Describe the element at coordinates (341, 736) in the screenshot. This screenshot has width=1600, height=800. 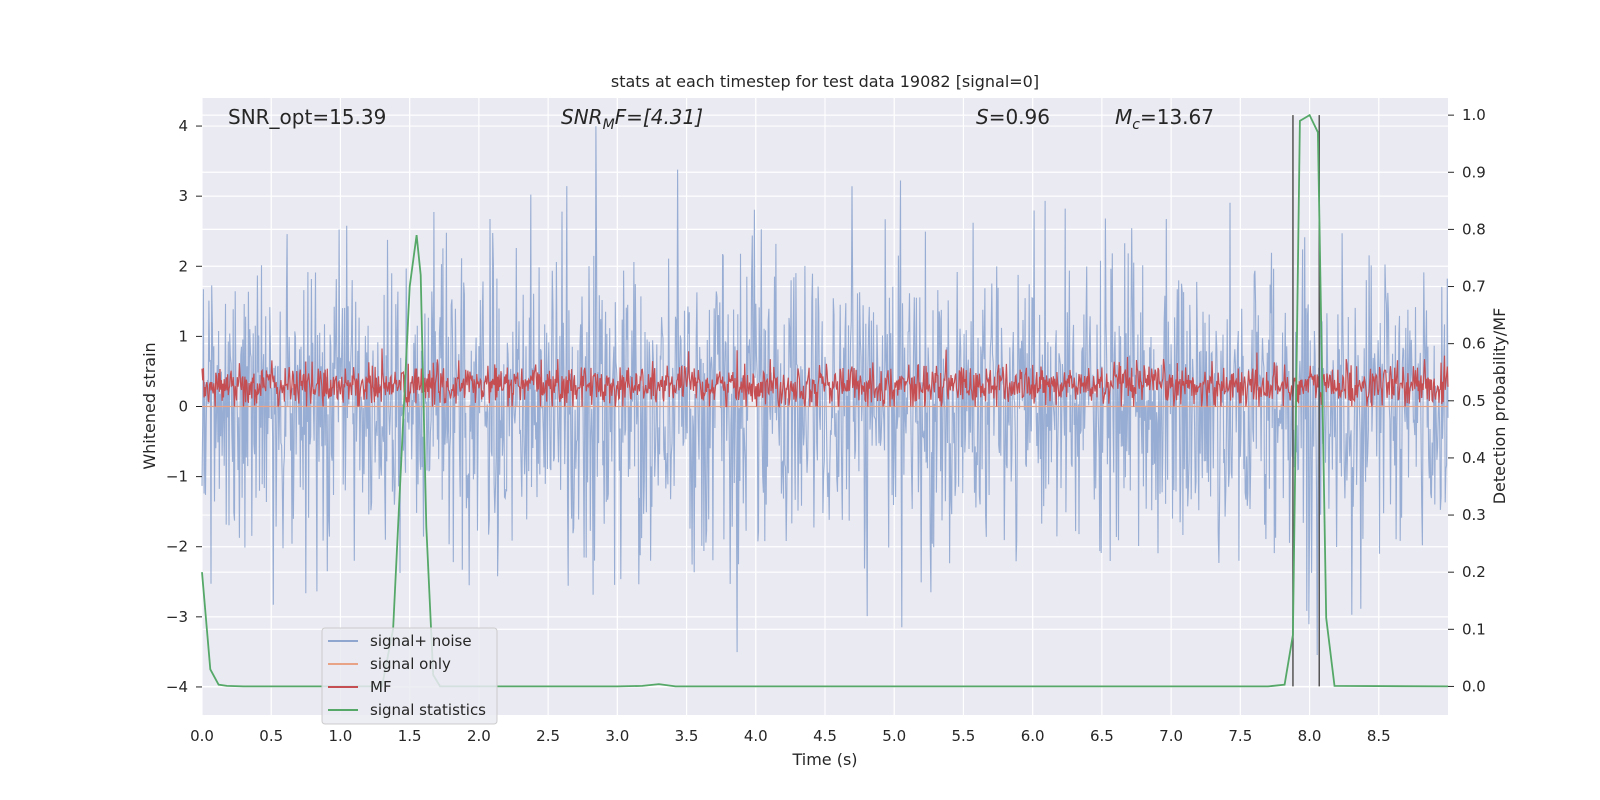
I see `x-tick-label: 1.0` at that location.